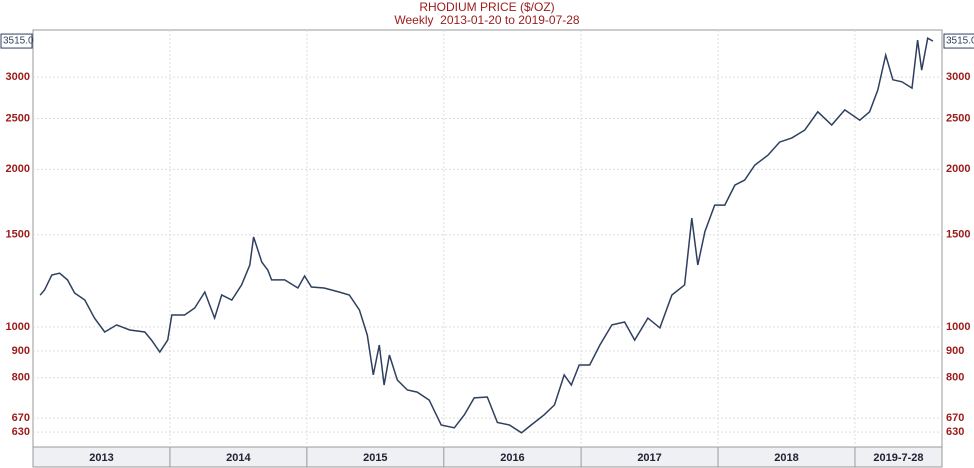  I want to click on x-tick-label: 2016, so click(512, 458).